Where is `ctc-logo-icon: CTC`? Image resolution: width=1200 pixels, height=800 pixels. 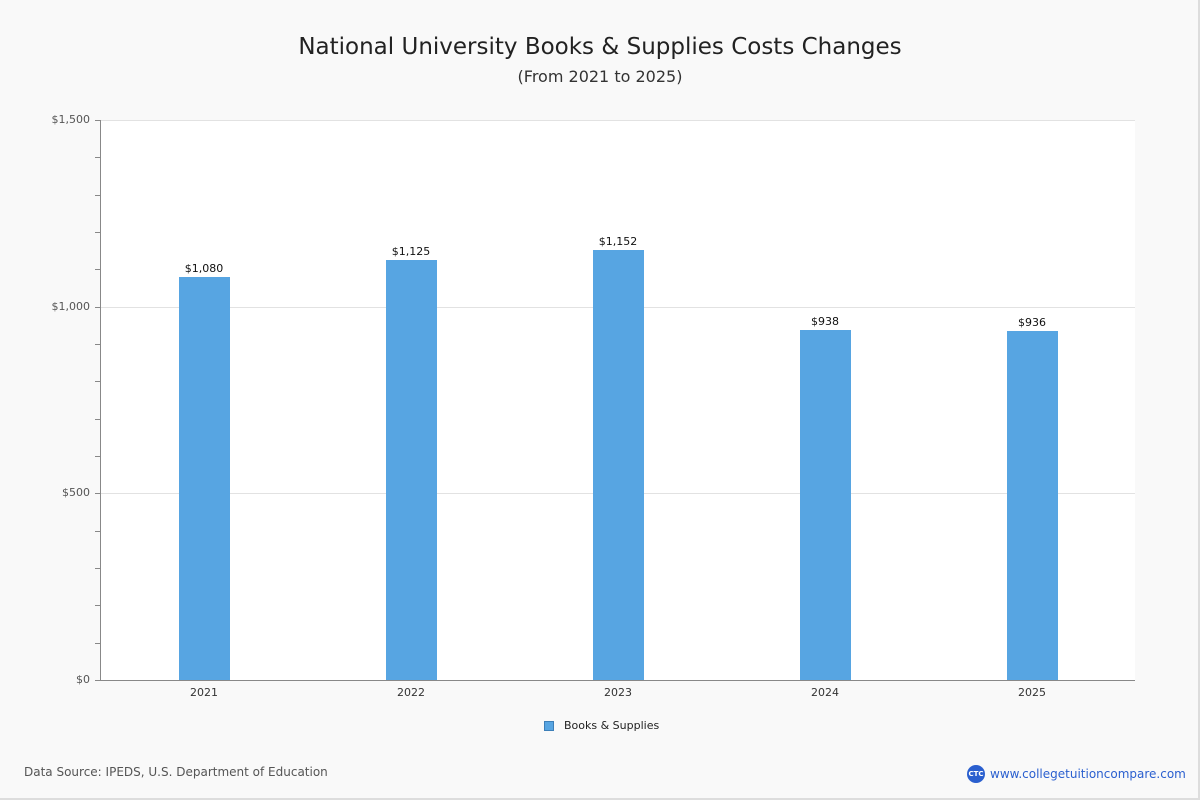 ctc-logo-icon: CTC is located at coordinates (976, 774).